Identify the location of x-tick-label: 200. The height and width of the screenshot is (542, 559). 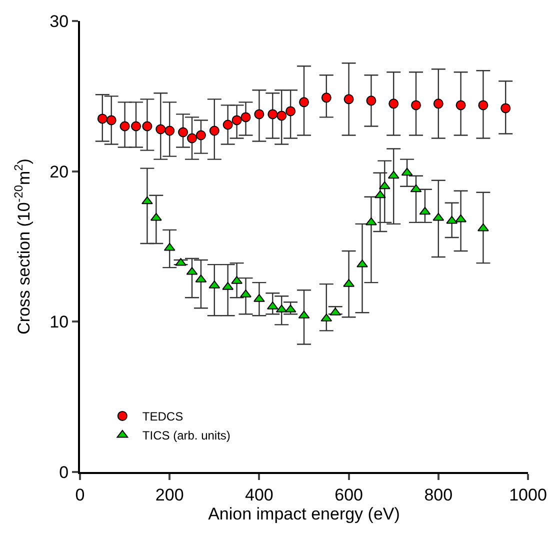
(169, 494).